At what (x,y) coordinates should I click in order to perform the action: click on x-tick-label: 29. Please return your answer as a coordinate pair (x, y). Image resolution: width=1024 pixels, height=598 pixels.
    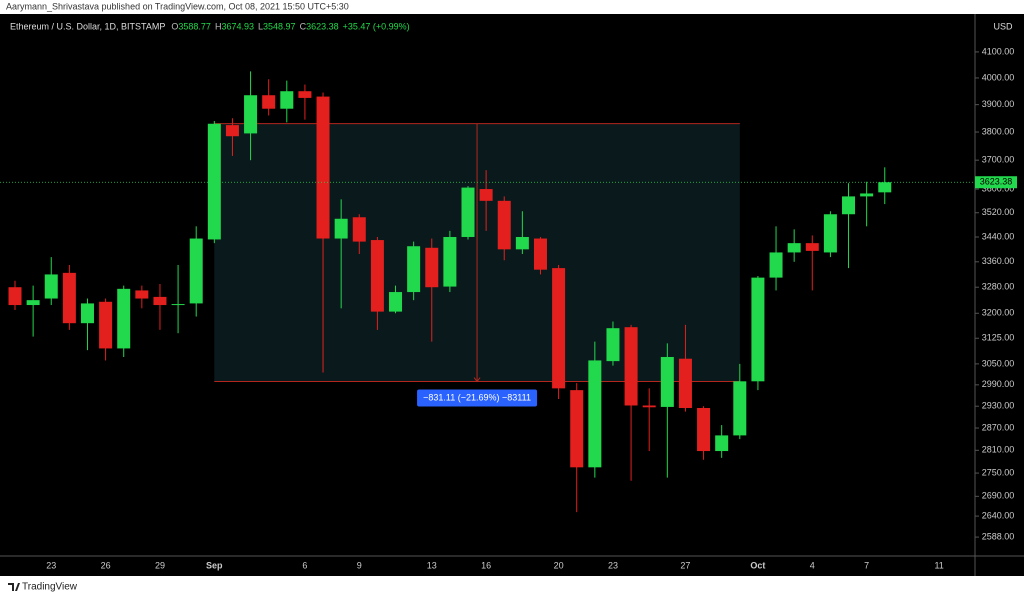
    Looking at the image, I should click on (160, 565).